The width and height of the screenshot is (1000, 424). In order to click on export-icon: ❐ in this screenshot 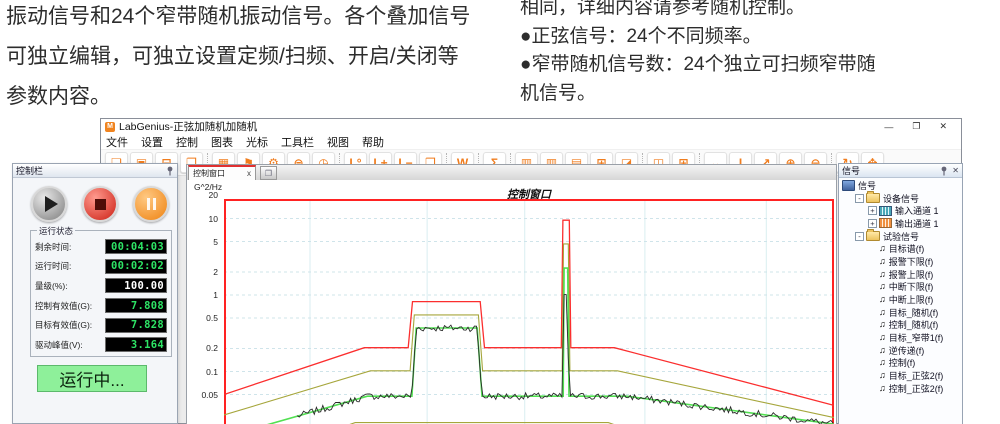, I will do `click(191, 162)`.